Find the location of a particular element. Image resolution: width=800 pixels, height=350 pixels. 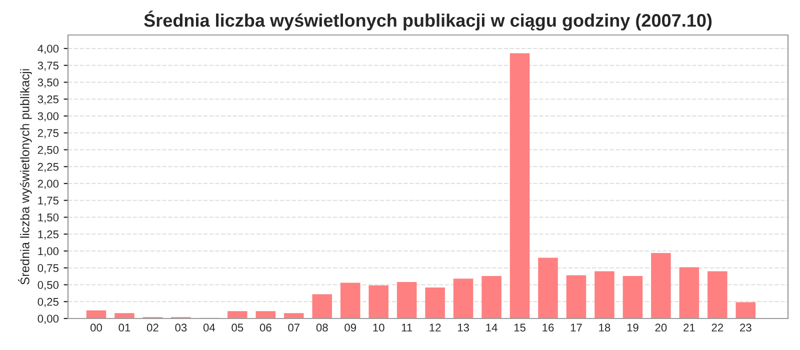

x-tick-label: 11 is located at coordinates (407, 328).